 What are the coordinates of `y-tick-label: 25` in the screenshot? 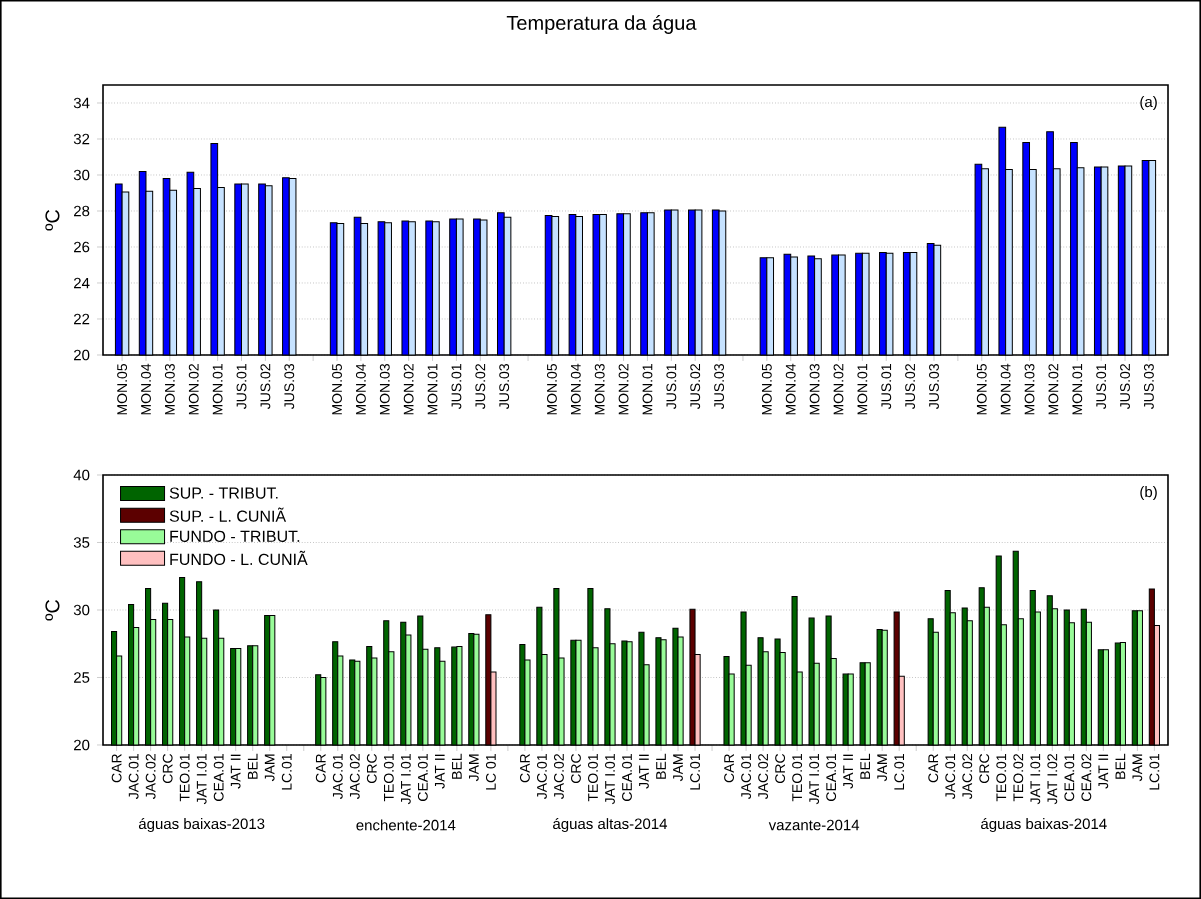 It's located at (82, 677).